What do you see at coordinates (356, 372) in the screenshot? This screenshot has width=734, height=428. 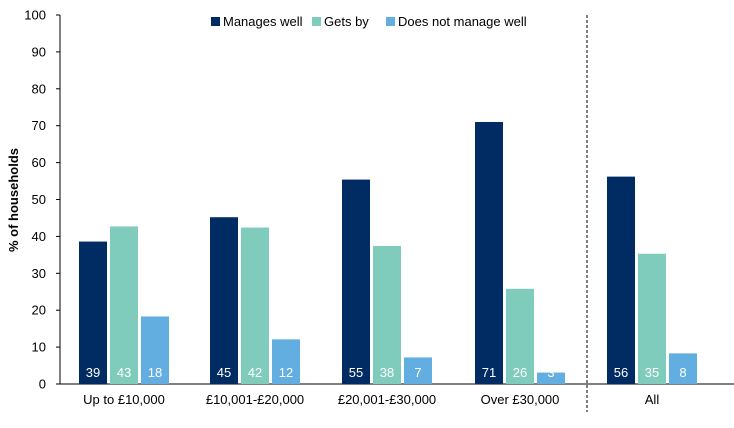 I see `data-label: 55` at bounding box center [356, 372].